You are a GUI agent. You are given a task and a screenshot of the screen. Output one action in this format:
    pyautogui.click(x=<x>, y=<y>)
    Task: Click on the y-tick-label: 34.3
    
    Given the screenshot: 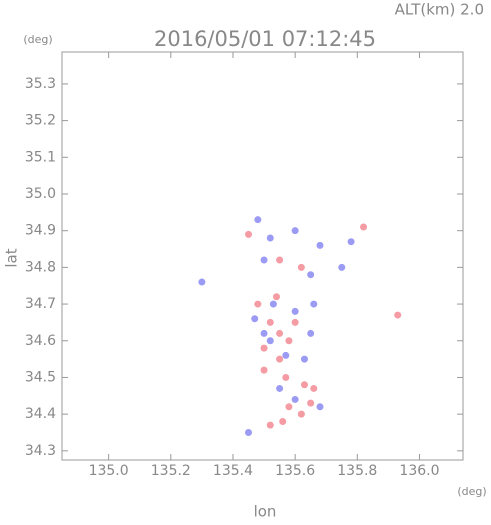 What is the action you would take?
    pyautogui.click(x=40, y=451)
    